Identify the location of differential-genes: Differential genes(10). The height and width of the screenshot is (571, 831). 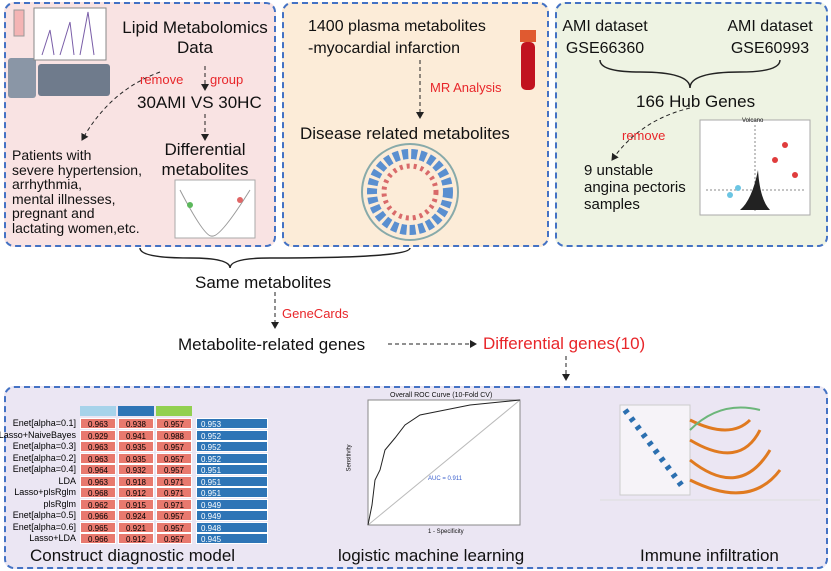
(564, 343).